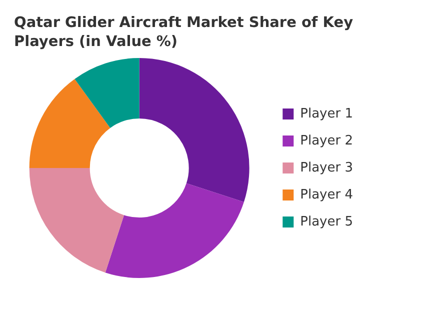  I want to click on legend-label: Player 1, so click(326, 114).